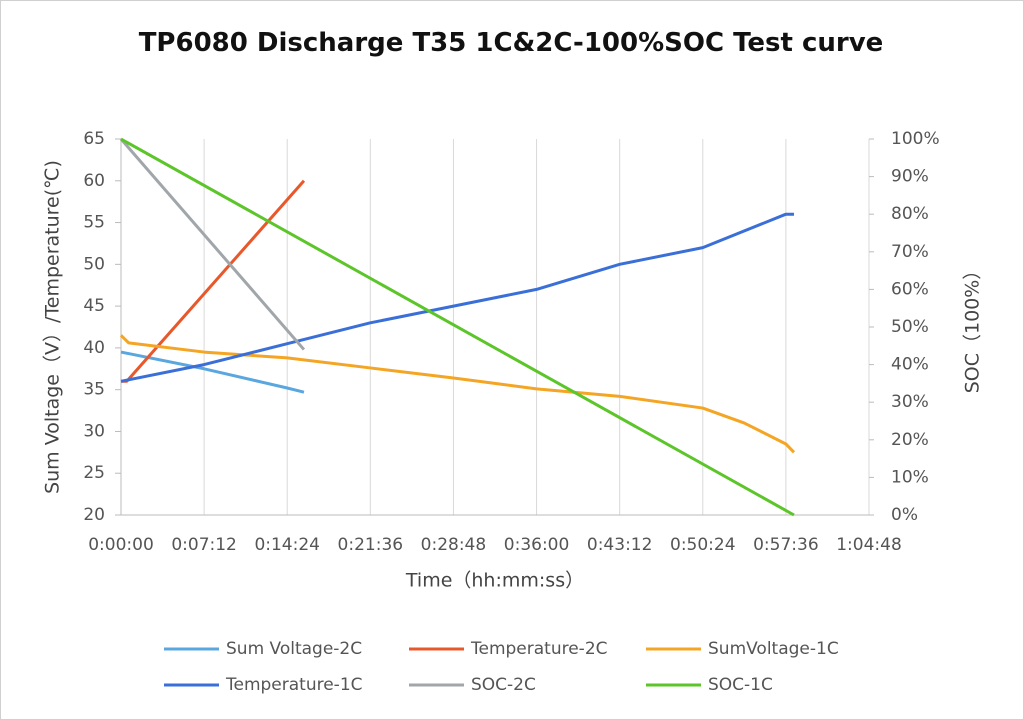  Describe the element at coordinates (94, 390) in the screenshot. I see `y-tick-label: 35` at that location.